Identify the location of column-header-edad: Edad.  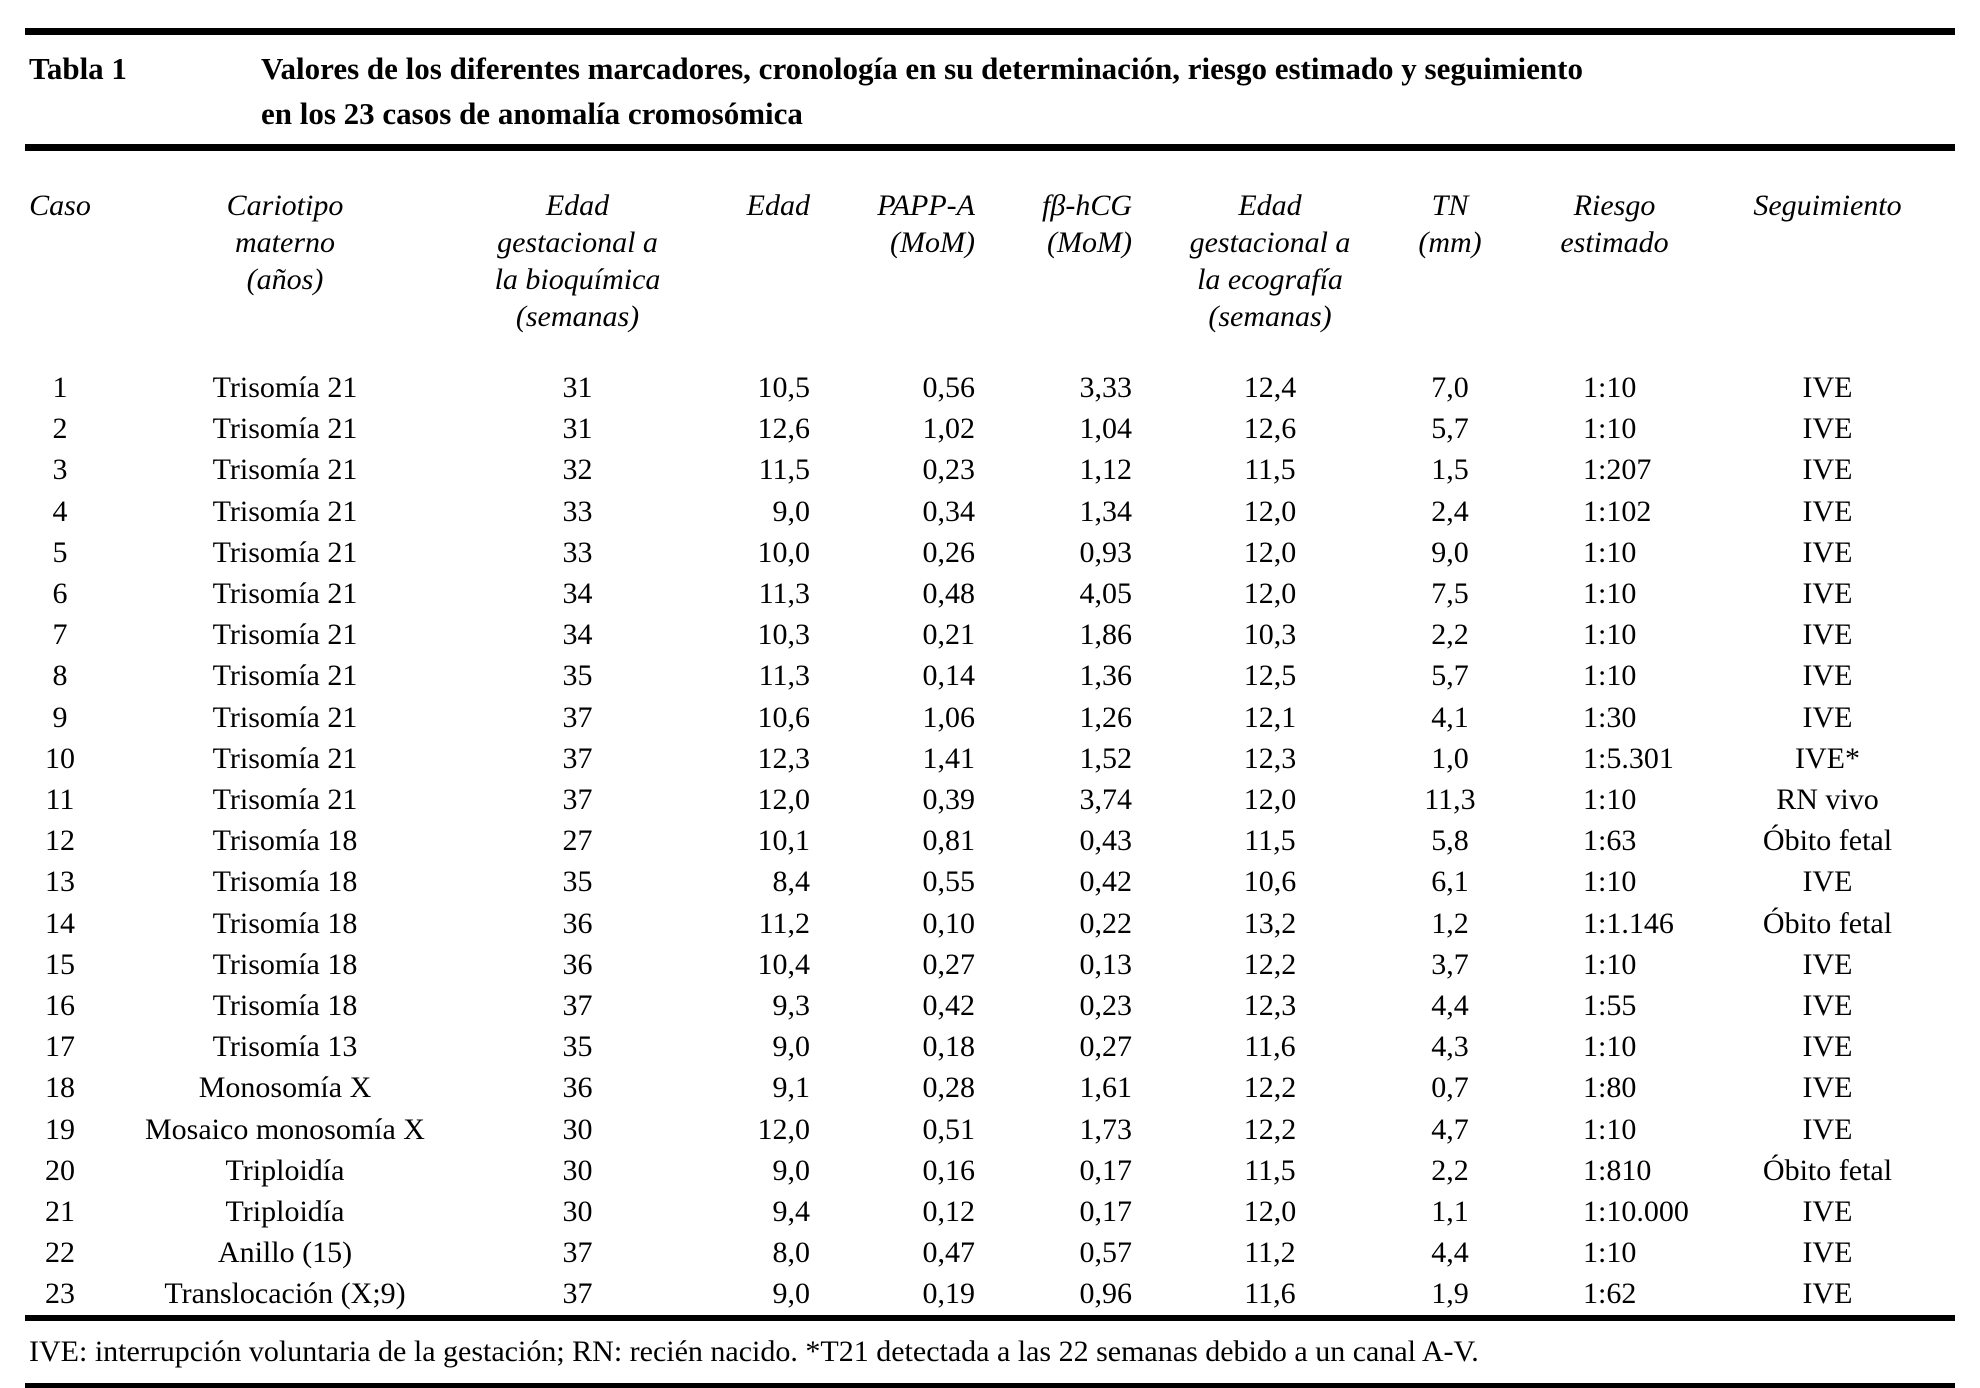
(750, 259).